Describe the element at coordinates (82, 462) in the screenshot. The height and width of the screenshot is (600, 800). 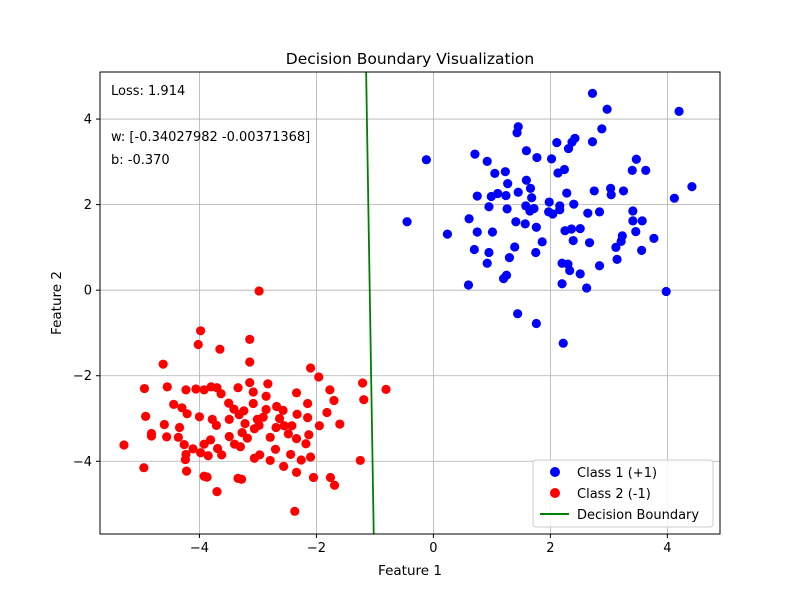
I see `y-tick-label: −4` at that location.